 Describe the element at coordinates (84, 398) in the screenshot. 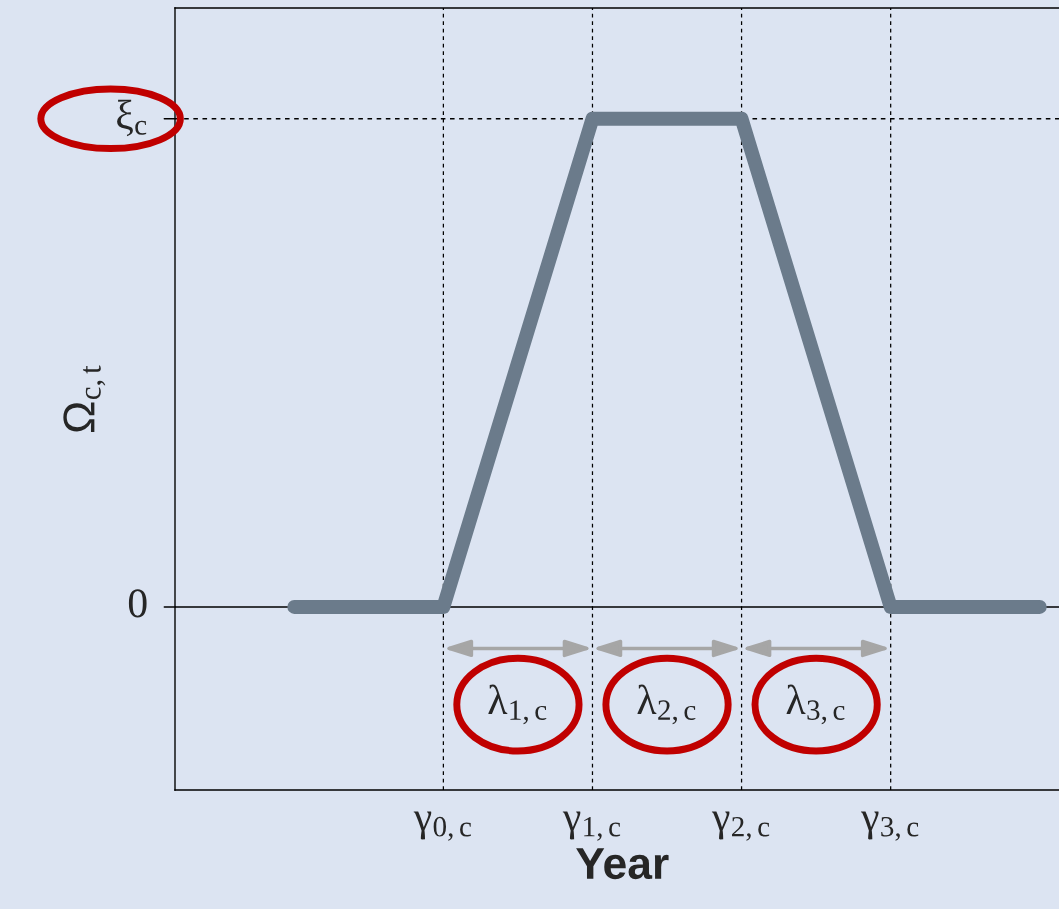

I see `y-axis-title: Ω$_{c,t}$` at that location.